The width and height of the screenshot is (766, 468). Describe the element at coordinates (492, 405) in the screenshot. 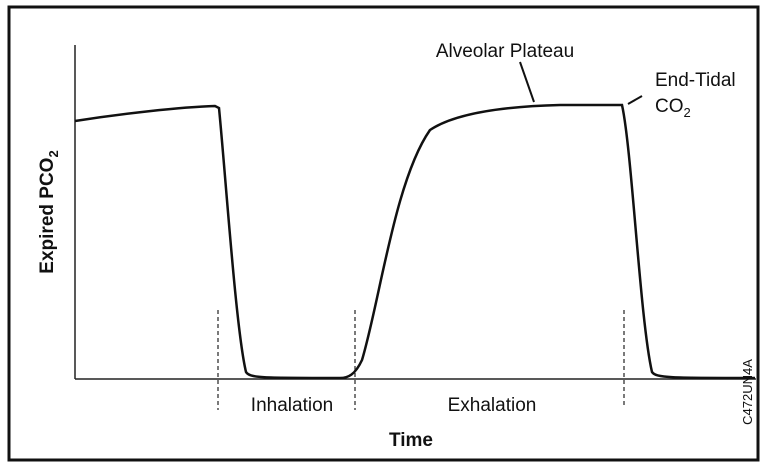

I see `phase-label: Exhalation` at that location.